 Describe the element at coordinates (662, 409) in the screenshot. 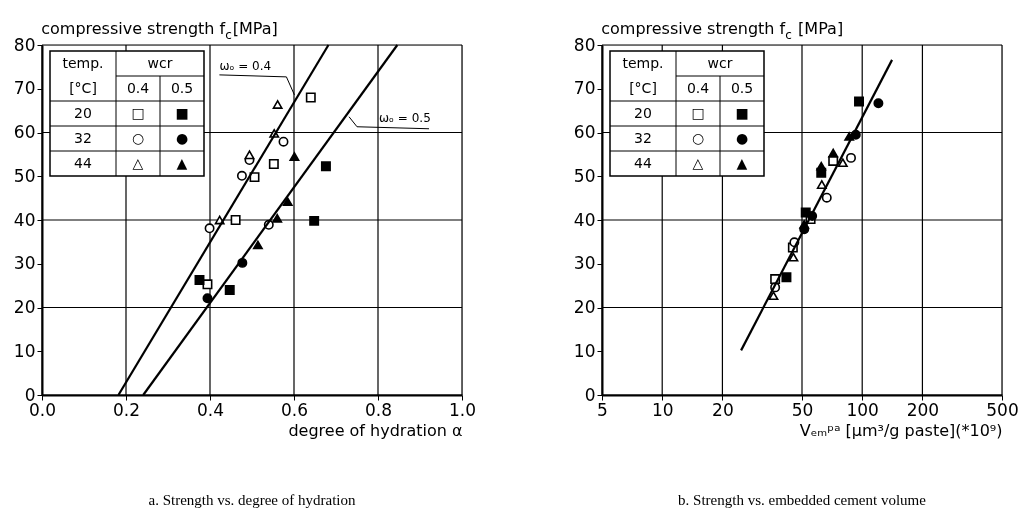

I see `x-tick-label: 10` at that location.